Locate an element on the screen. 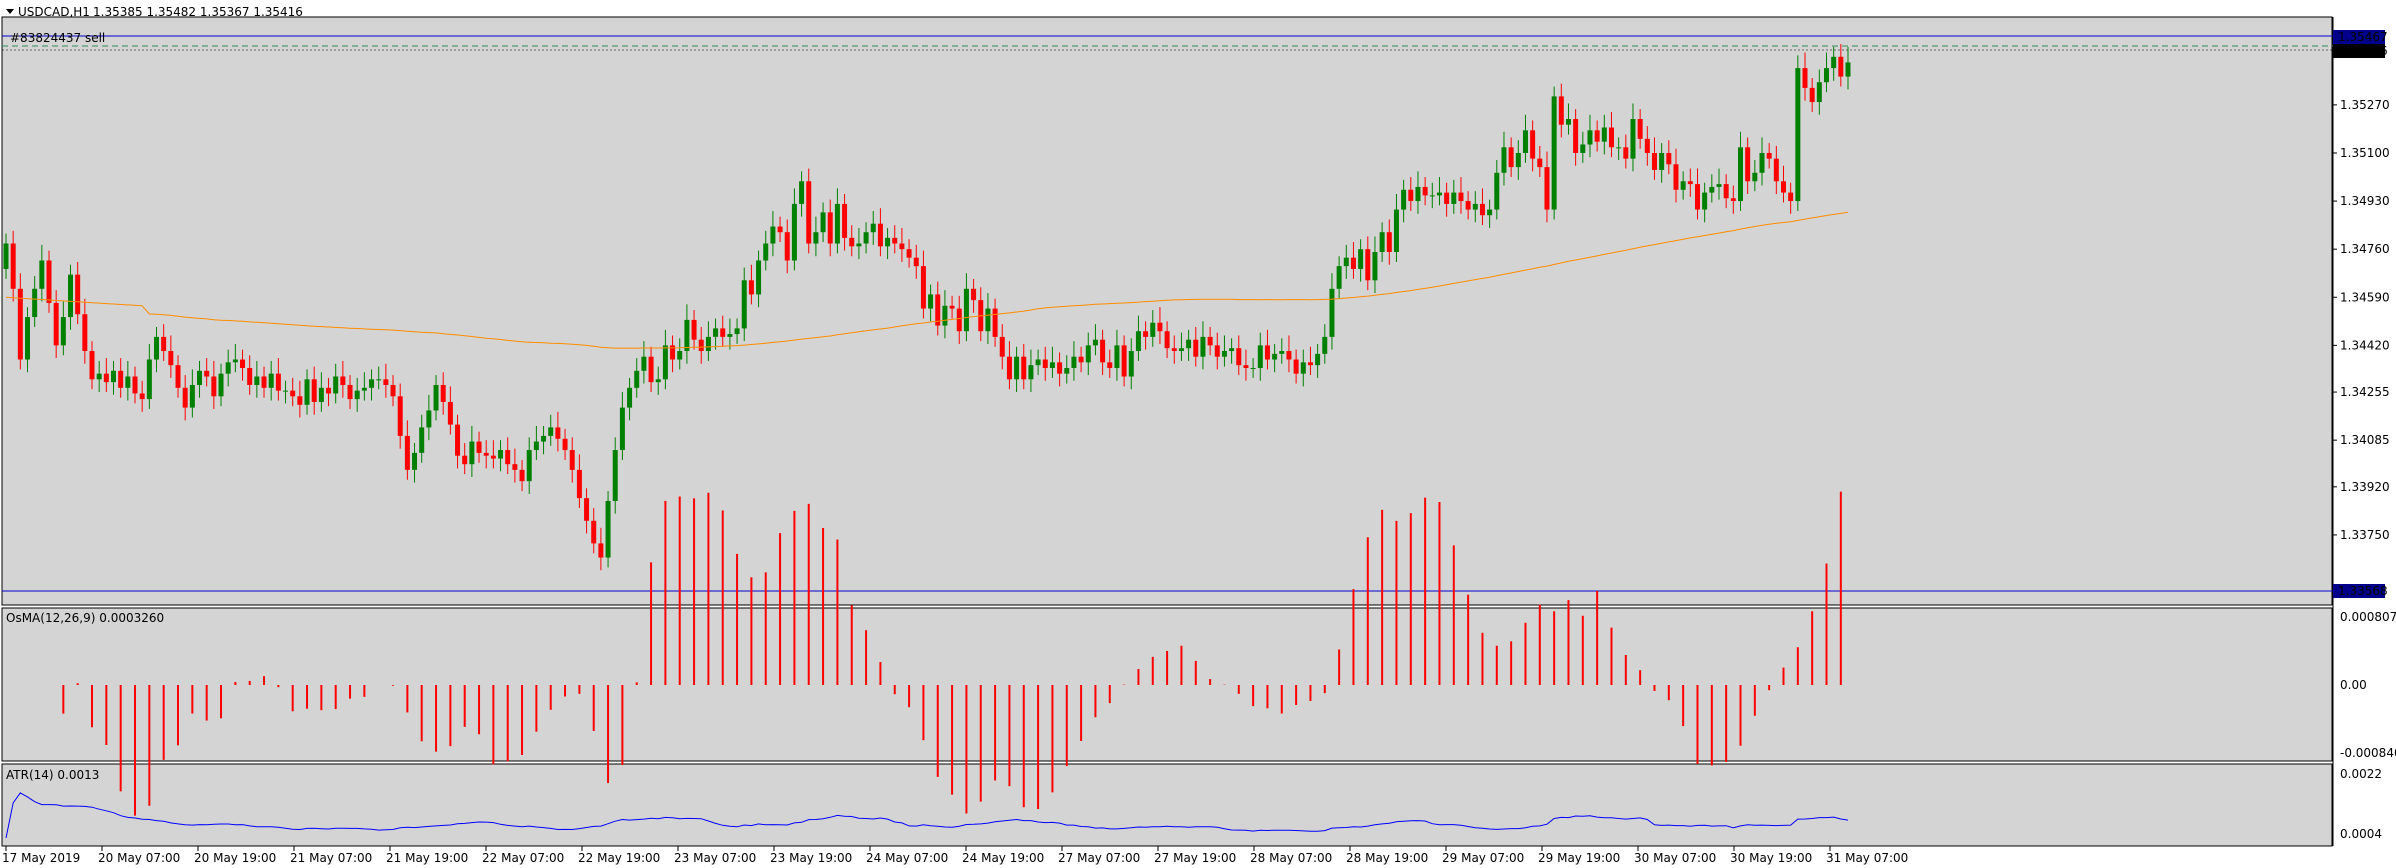  symbol-title: USDCAD,H1 is located at coordinates (54, 12).